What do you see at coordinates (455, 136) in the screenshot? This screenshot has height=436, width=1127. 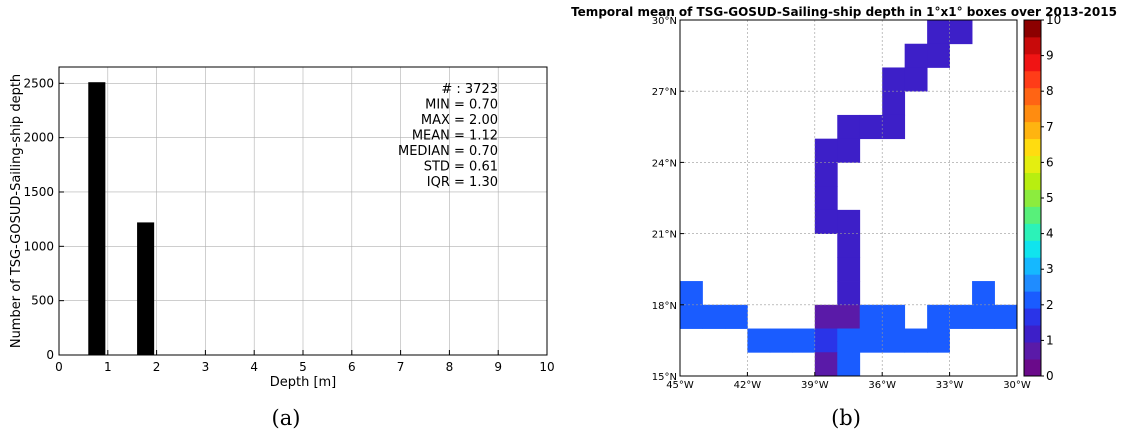 I see `stats-line: MEAN = 1.12` at bounding box center [455, 136].